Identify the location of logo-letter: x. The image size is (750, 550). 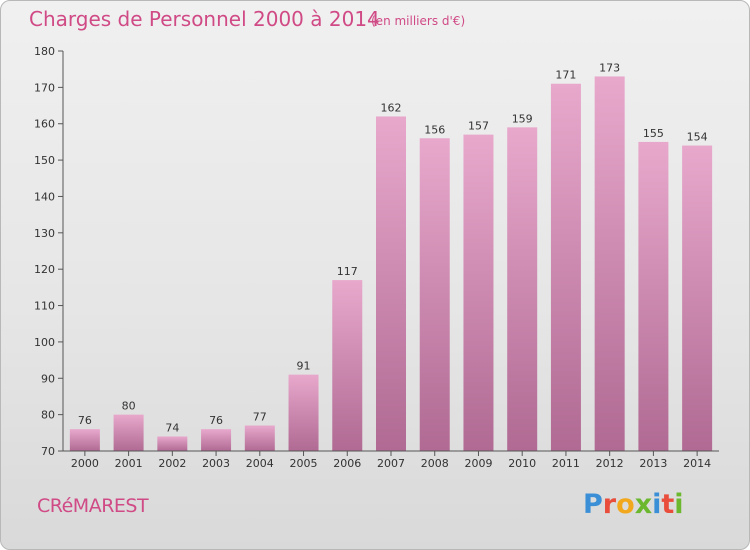
(643, 504).